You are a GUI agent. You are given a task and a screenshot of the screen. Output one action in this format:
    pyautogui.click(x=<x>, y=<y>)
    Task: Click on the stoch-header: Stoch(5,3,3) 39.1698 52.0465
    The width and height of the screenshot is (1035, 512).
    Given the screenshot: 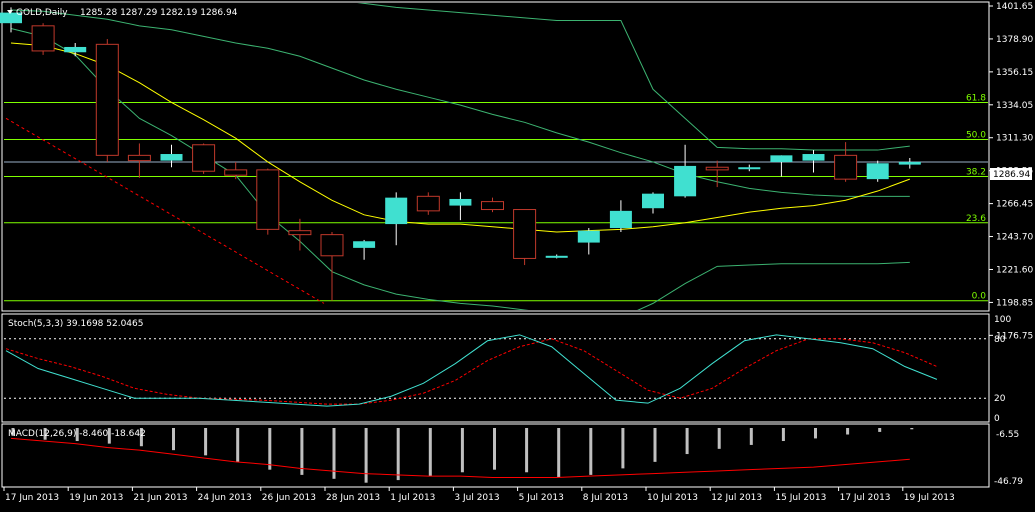 What is the action you would take?
    pyautogui.click(x=75, y=324)
    